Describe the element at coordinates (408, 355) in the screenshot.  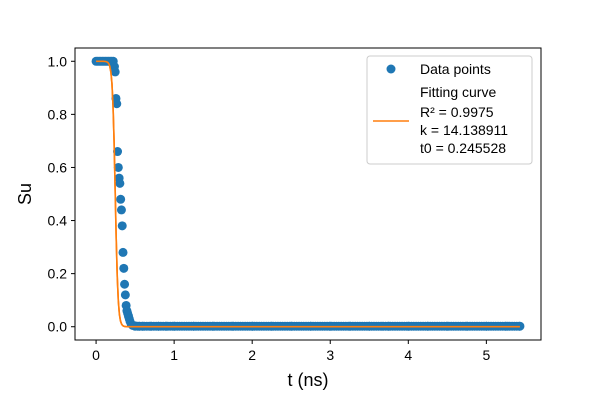
I see `x-tick-label: 4` at that location.